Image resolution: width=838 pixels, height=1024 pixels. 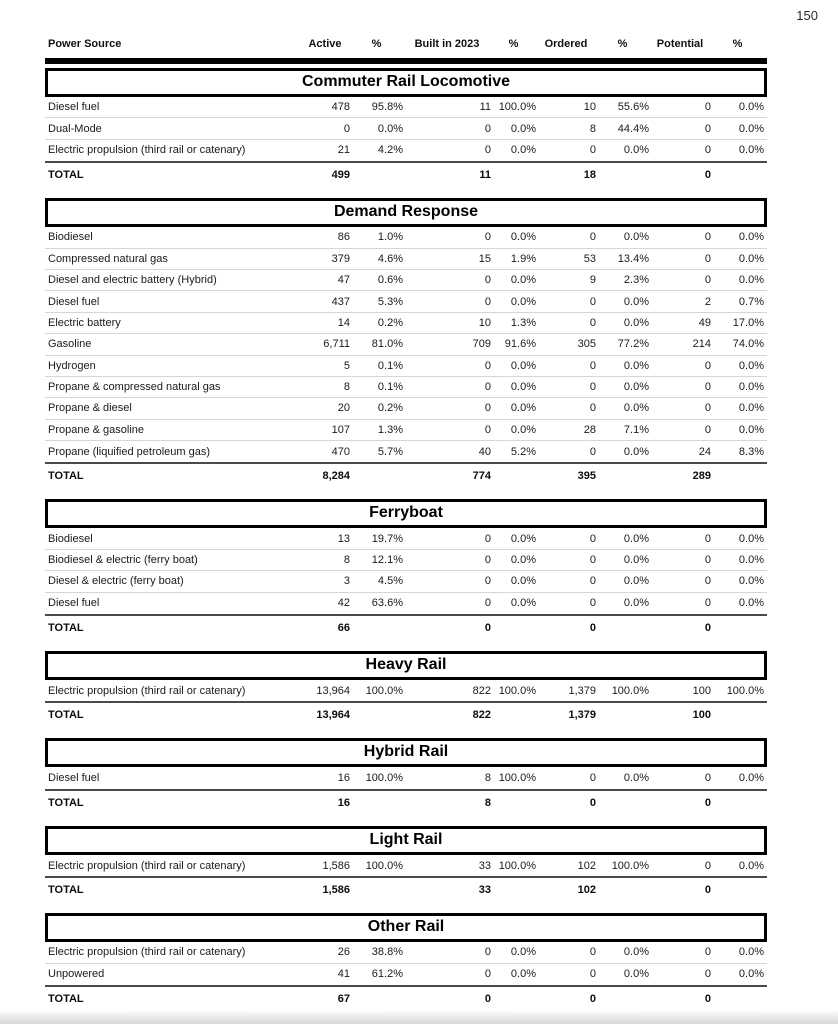 What do you see at coordinates (343, 603) in the screenshot?
I see `cell-value: 42` at bounding box center [343, 603].